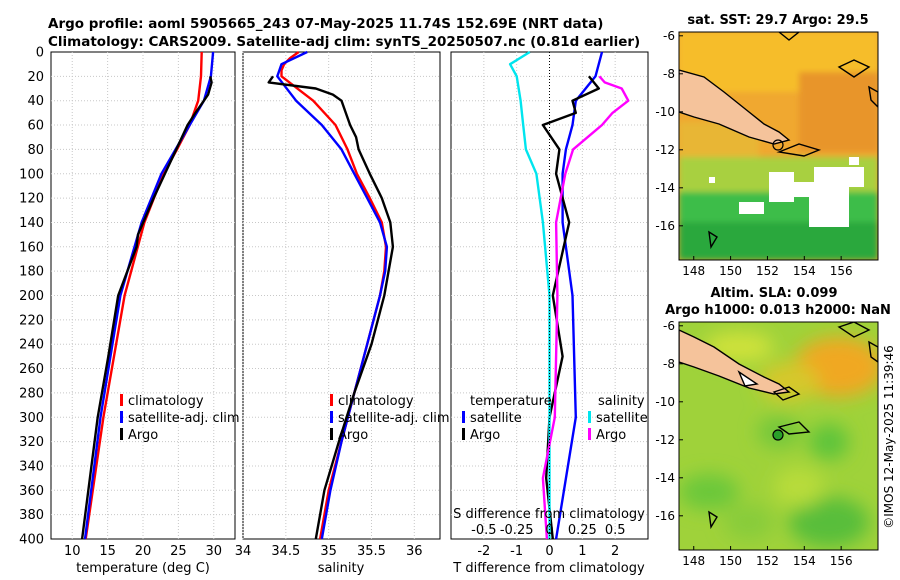  I want to click on difference-xlabel-top: S difference from climatology, so click(549, 514).